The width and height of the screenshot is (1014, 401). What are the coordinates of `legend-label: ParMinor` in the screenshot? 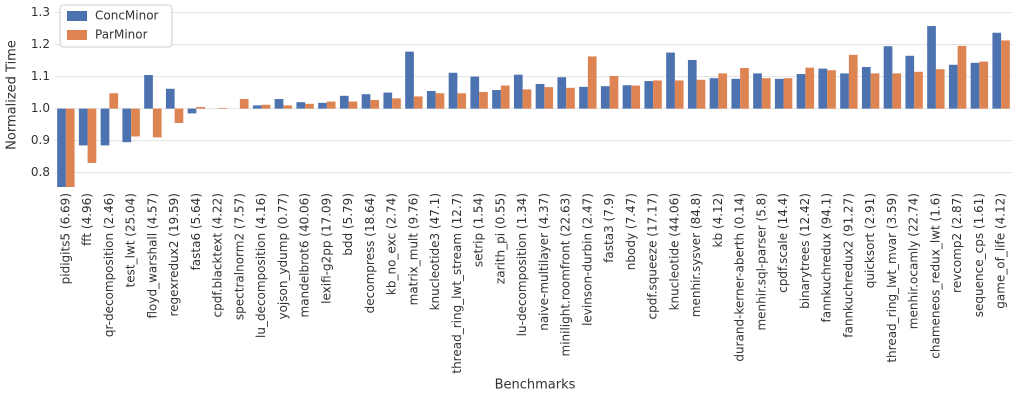 It's located at (121, 35).